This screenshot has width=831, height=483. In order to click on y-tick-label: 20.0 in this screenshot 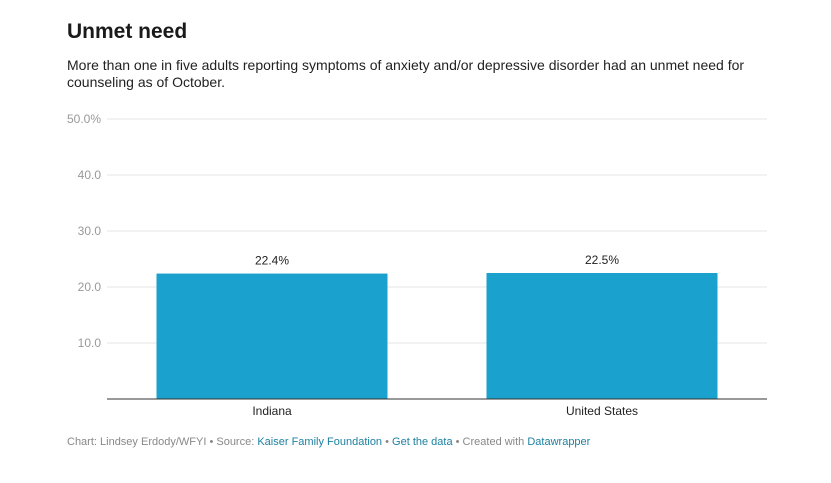, I will do `click(90, 287)`.